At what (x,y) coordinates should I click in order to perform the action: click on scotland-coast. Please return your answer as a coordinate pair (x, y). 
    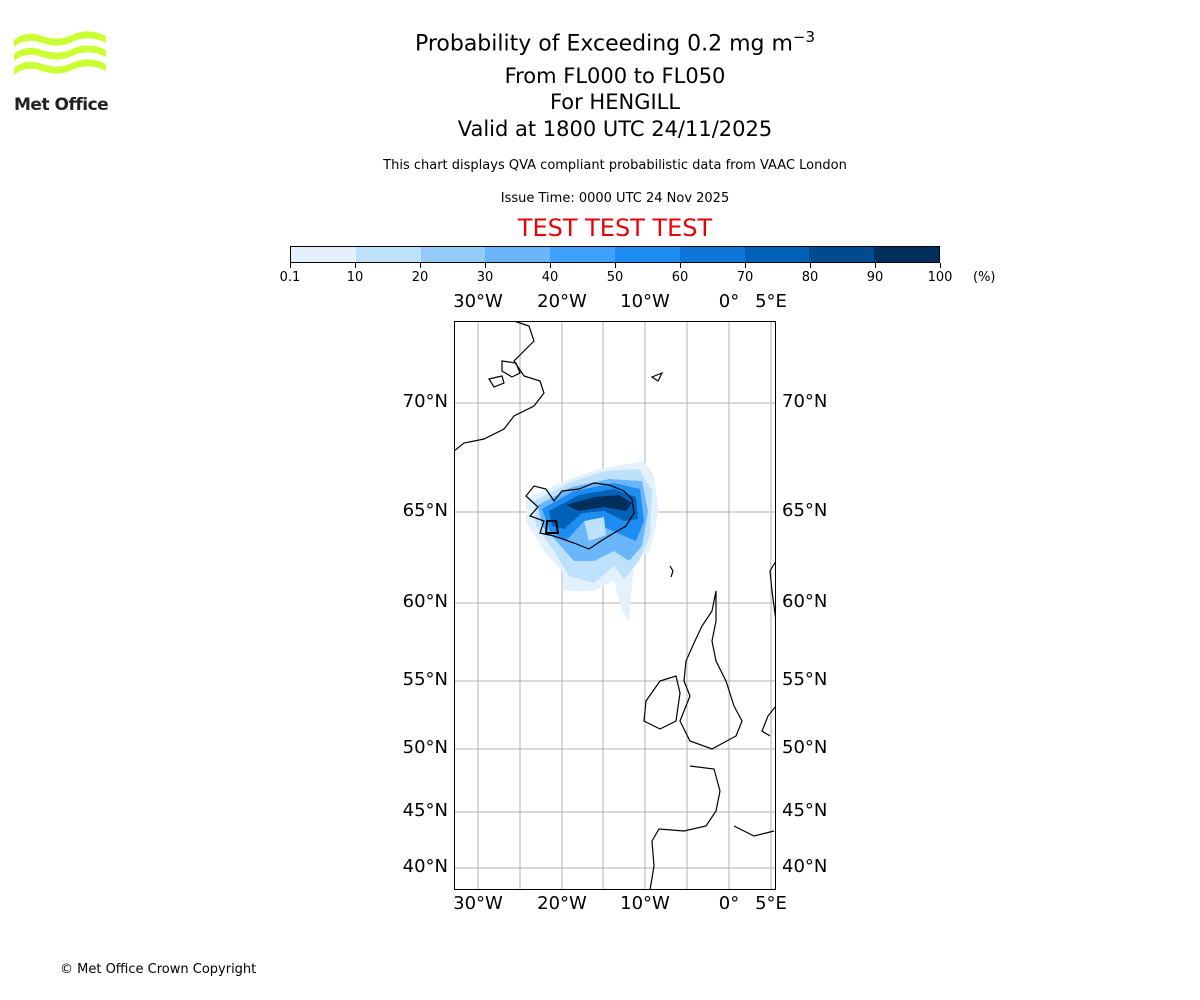
    Looking at the image, I should click on (711, 670).